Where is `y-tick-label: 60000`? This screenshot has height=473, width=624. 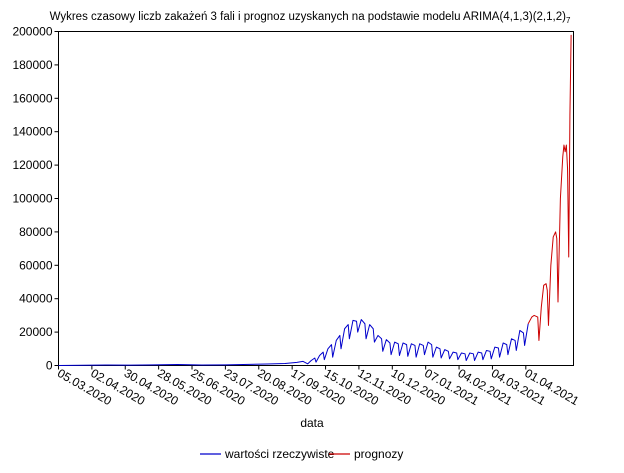 y-tick-label: 60000 is located at coordinates (36, 265).